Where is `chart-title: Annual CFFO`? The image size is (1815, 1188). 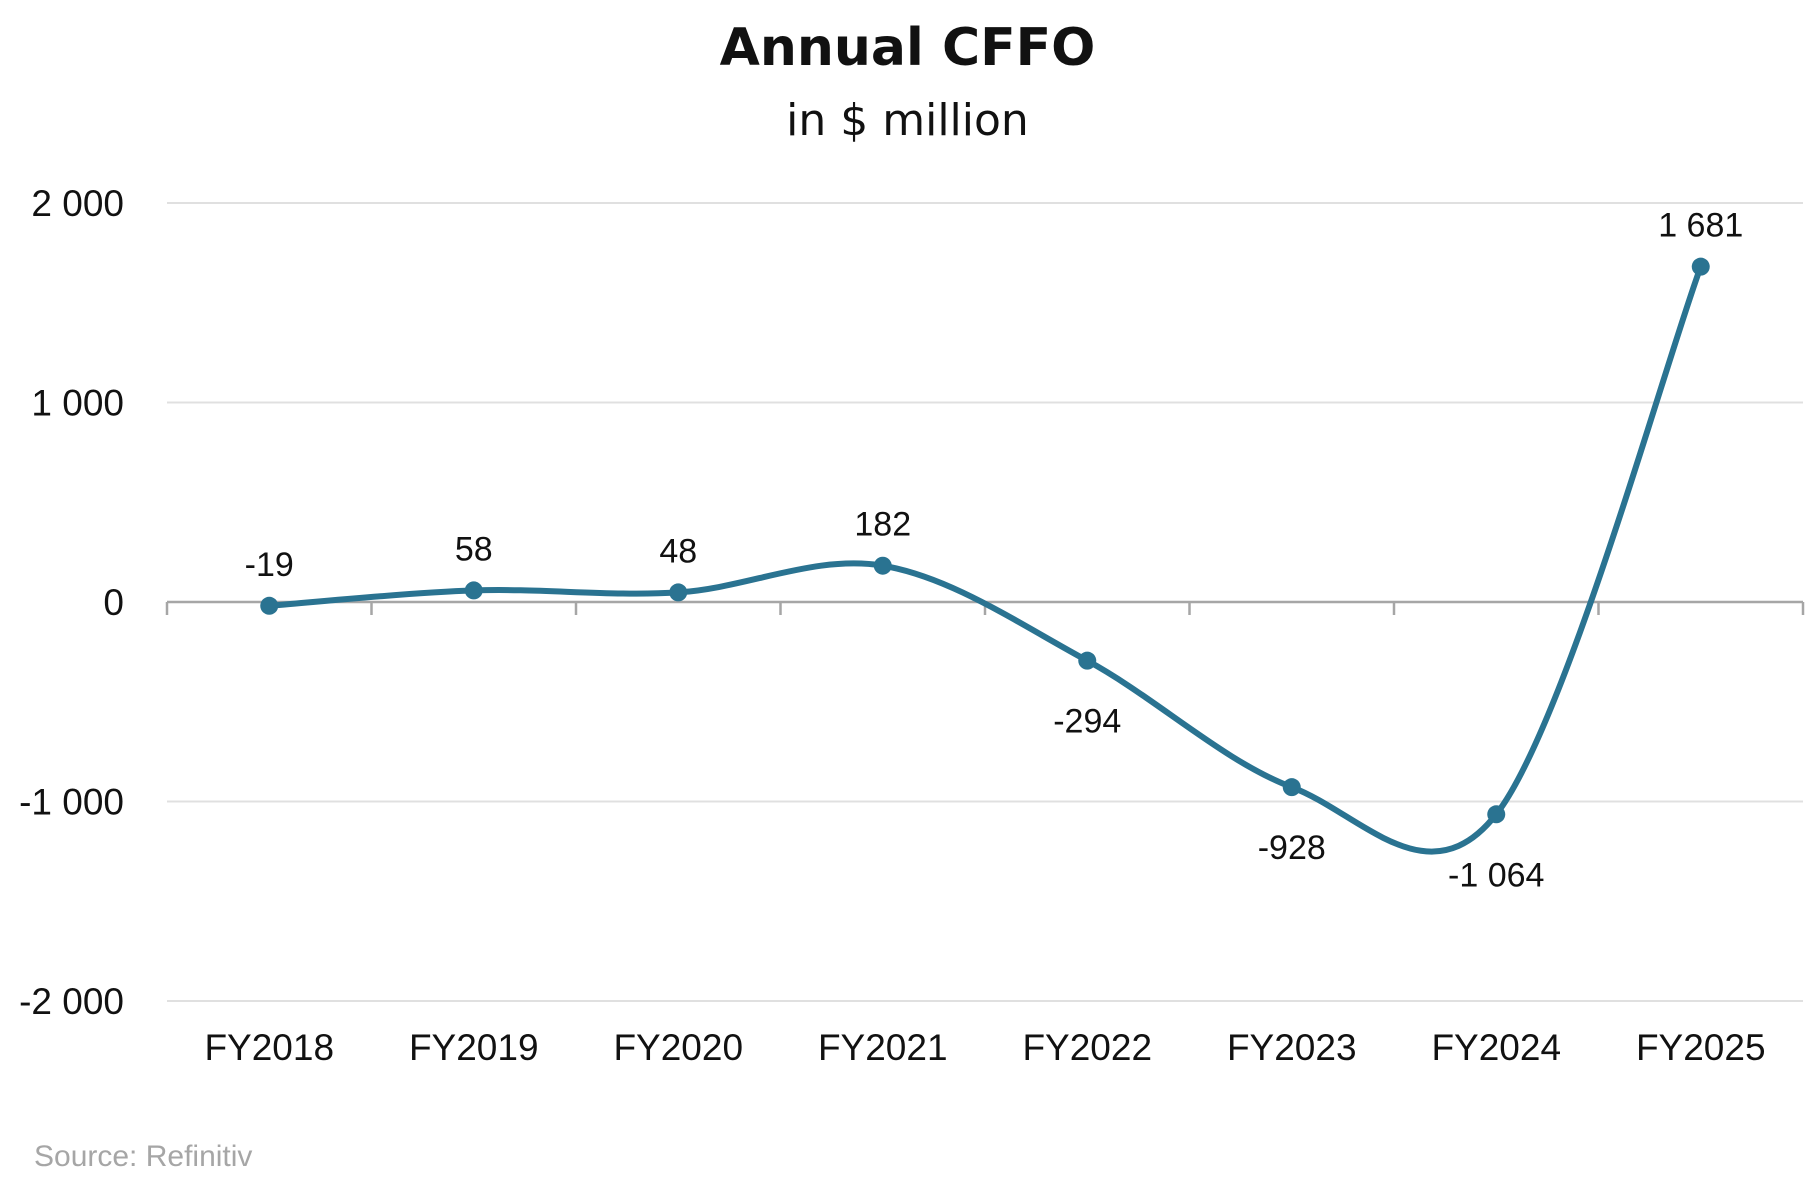
chart-title: Annual CFFO is located at coordinates (907, 48).